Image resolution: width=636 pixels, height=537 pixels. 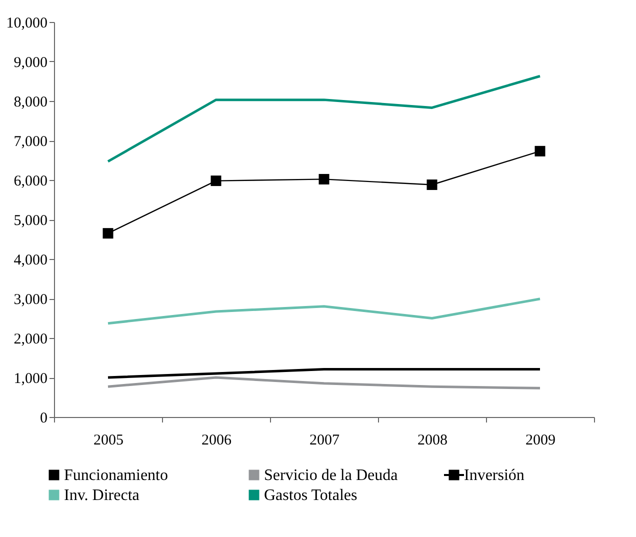 I want to click on x-tick-label: 2005, so click(x=109, y=440).